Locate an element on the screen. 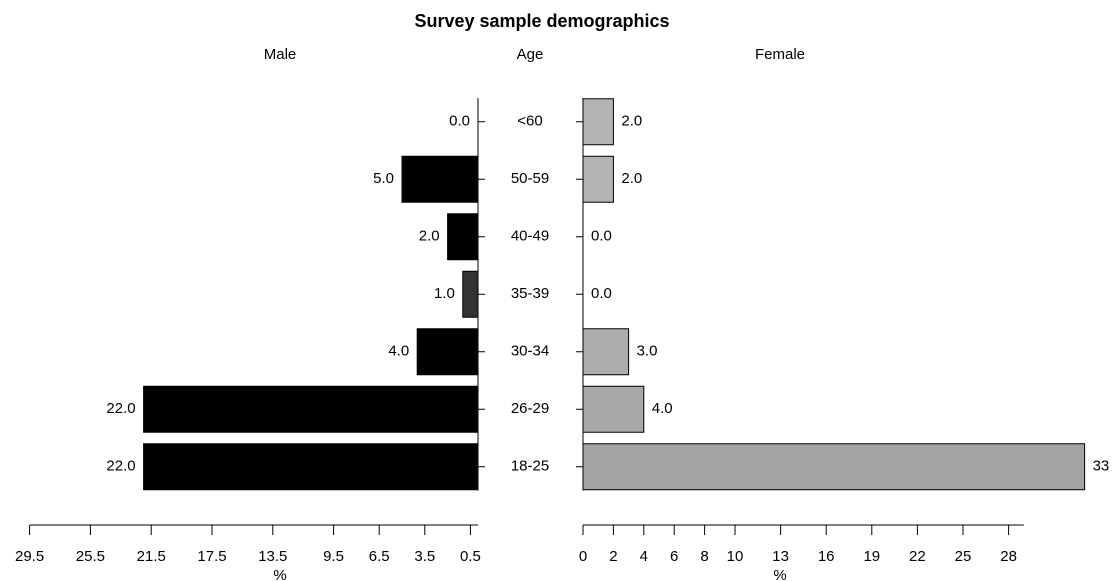  x-tick-label: 25.5 is located at coordinates (90, 556).